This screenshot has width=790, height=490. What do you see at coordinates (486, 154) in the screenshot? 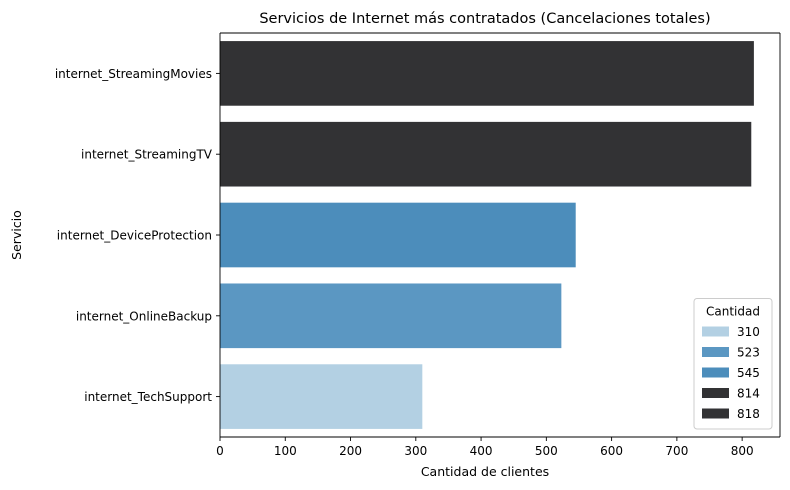
I see `bar-internet_StreamingTV` at bounding box center [486, 154].